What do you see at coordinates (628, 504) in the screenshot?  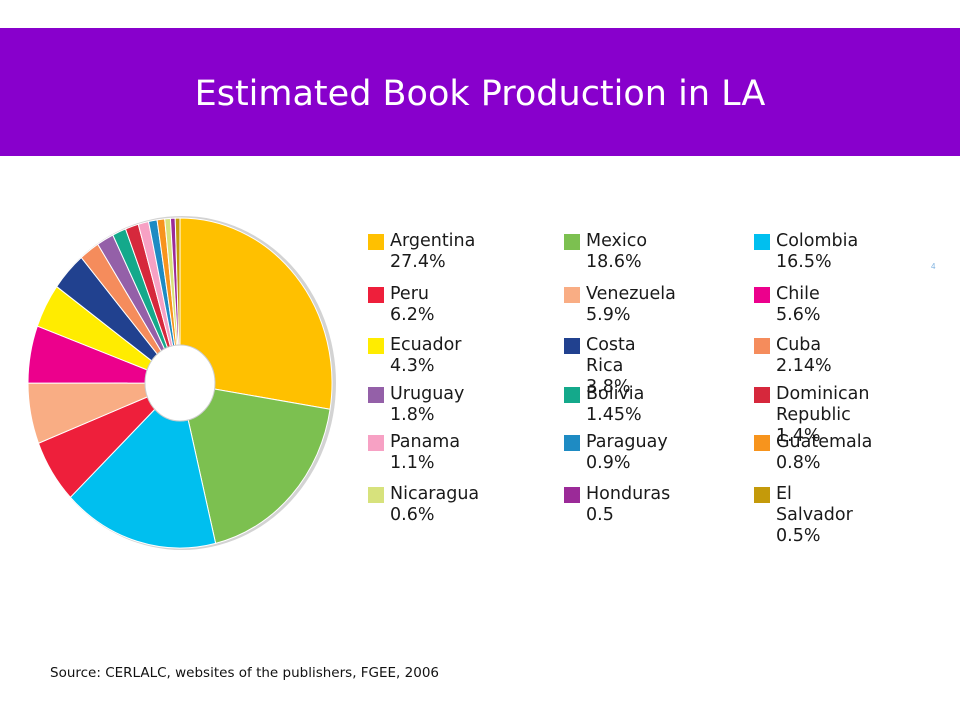 I see `legend-label: Honduras 0.5` at bounding box center [628, 504].